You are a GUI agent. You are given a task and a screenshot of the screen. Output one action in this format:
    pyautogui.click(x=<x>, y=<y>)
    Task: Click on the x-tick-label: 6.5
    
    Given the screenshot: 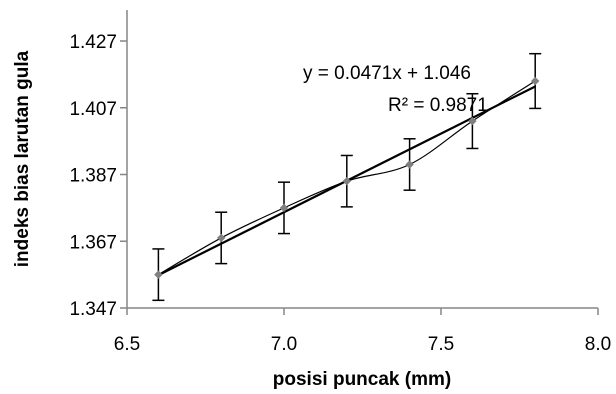 What is the action you would take?
    pyautogui.click(x=127, y=344)
    